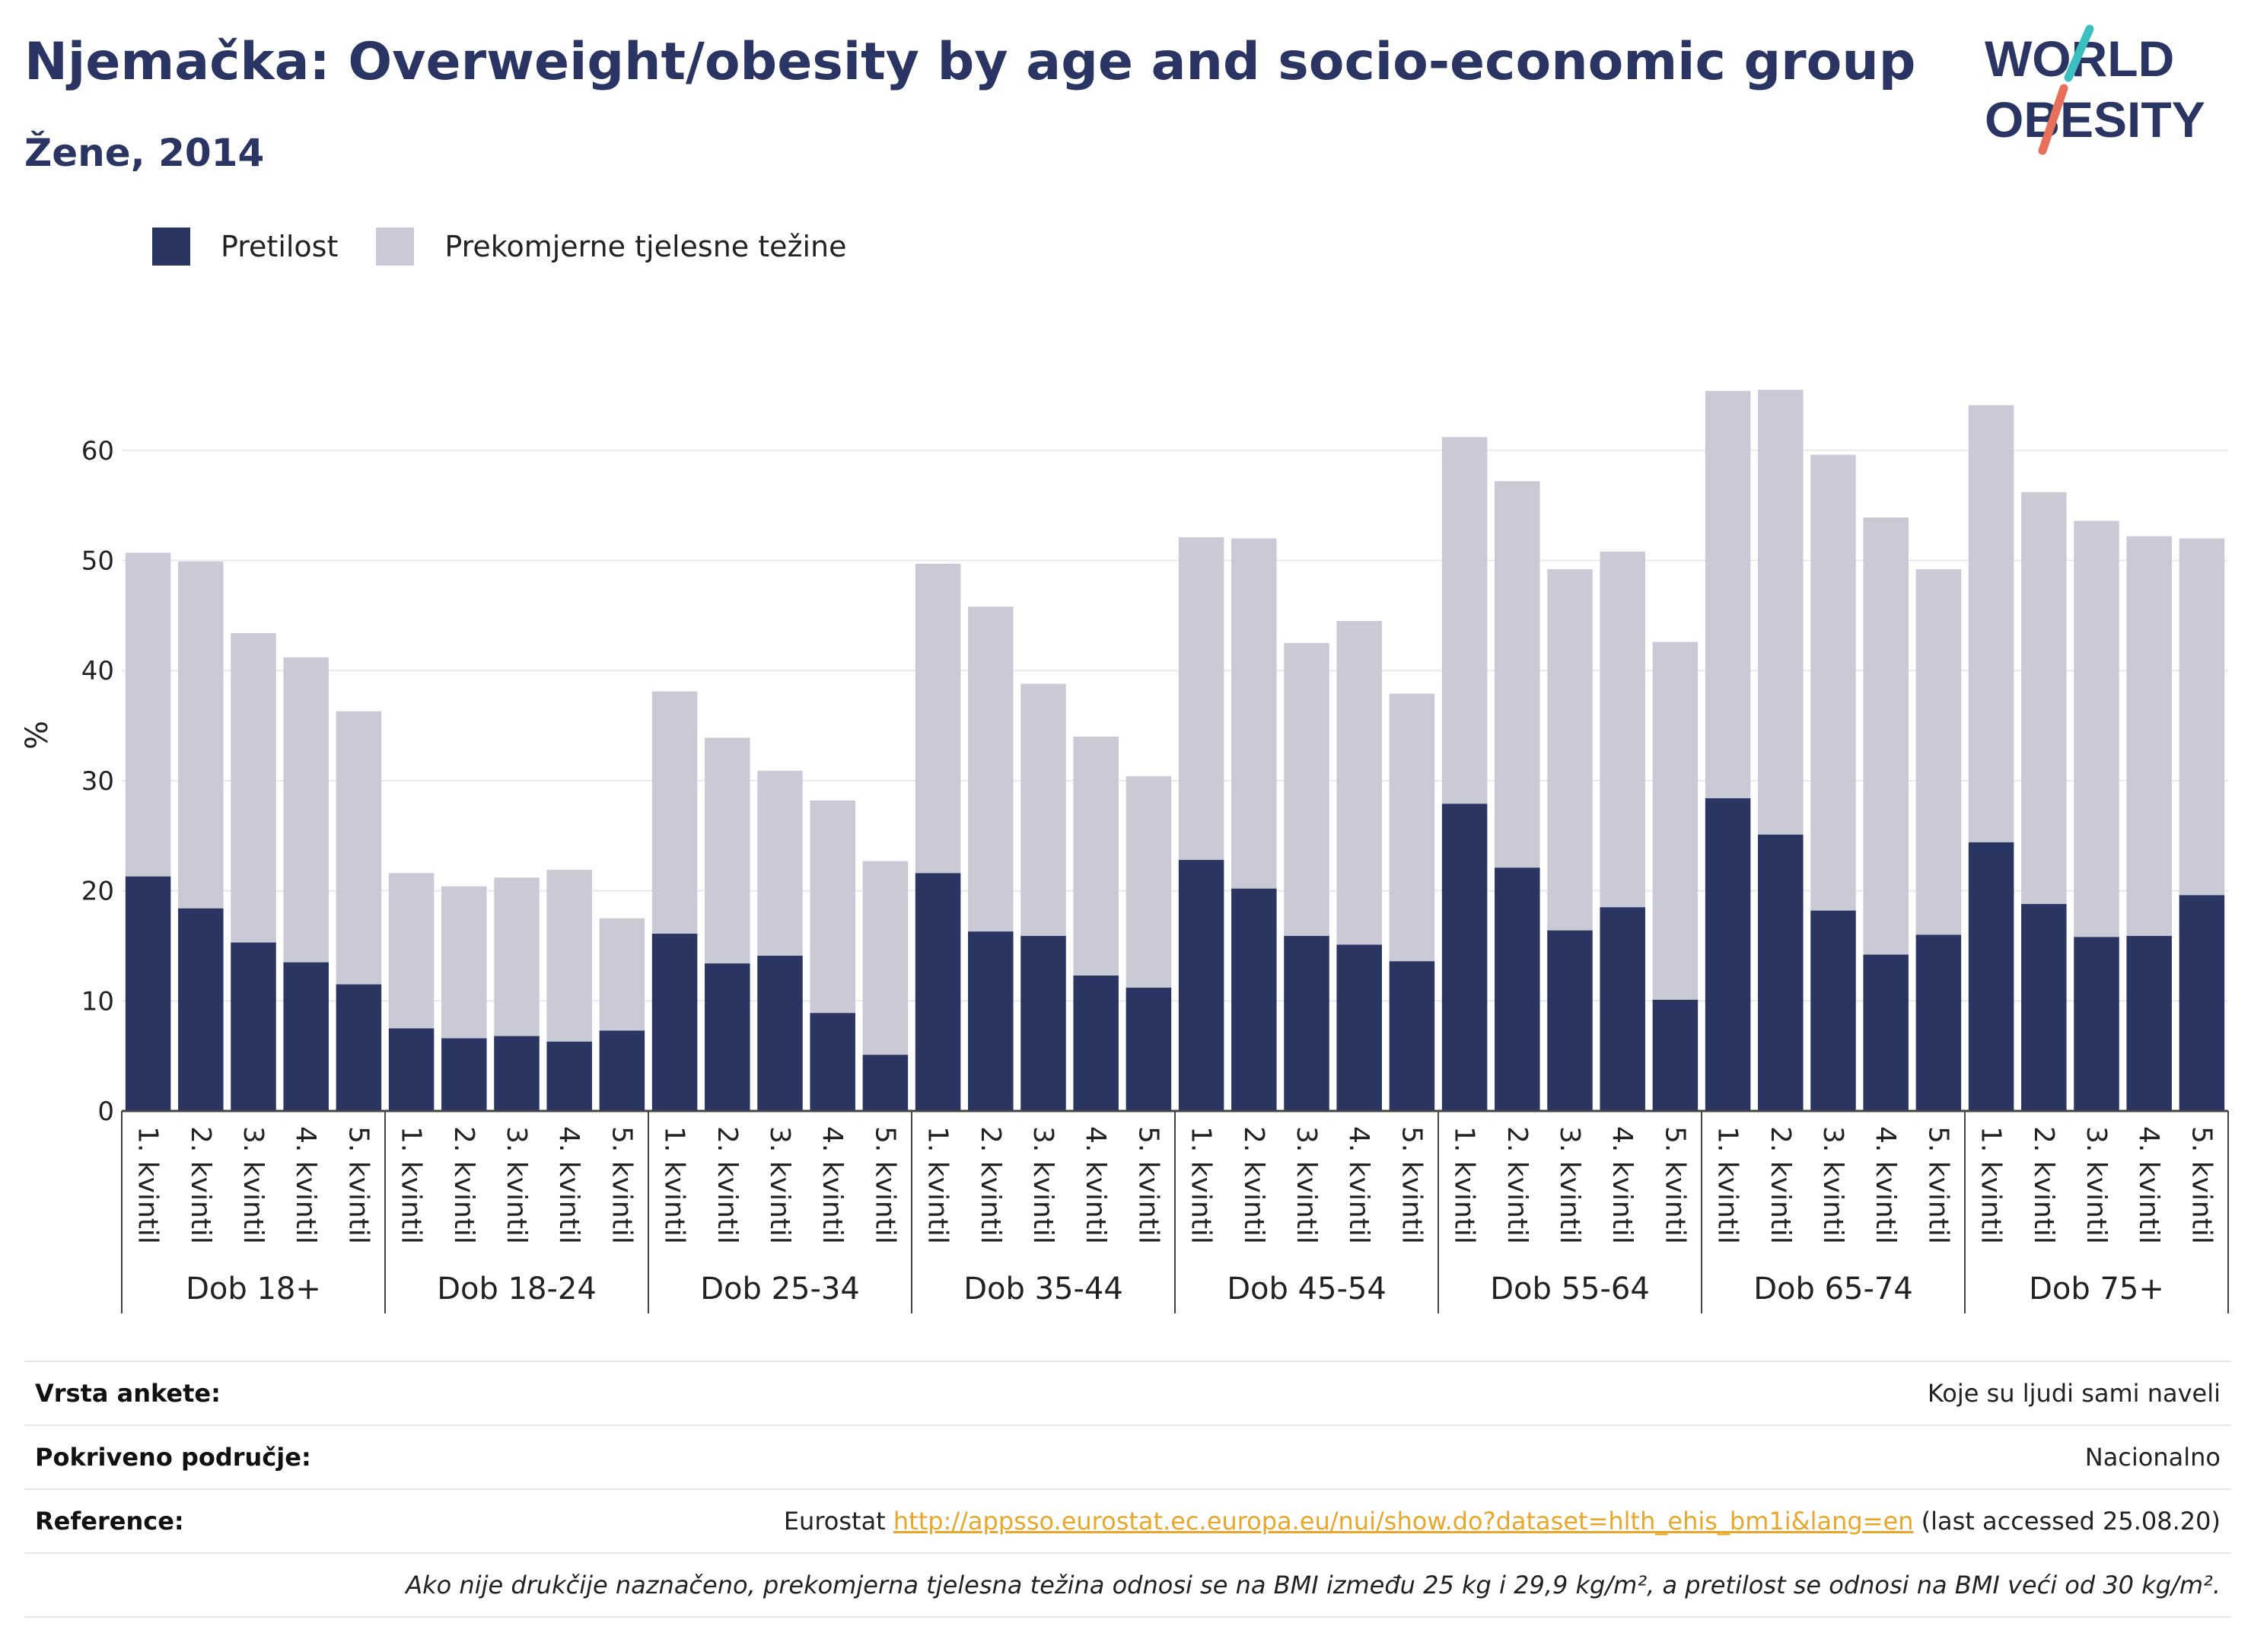  What do you see at coordinates (2152, 1457) in the screenshot?
I see `coverage-value: Nacionalno` at bounding box center [2152, 1457].